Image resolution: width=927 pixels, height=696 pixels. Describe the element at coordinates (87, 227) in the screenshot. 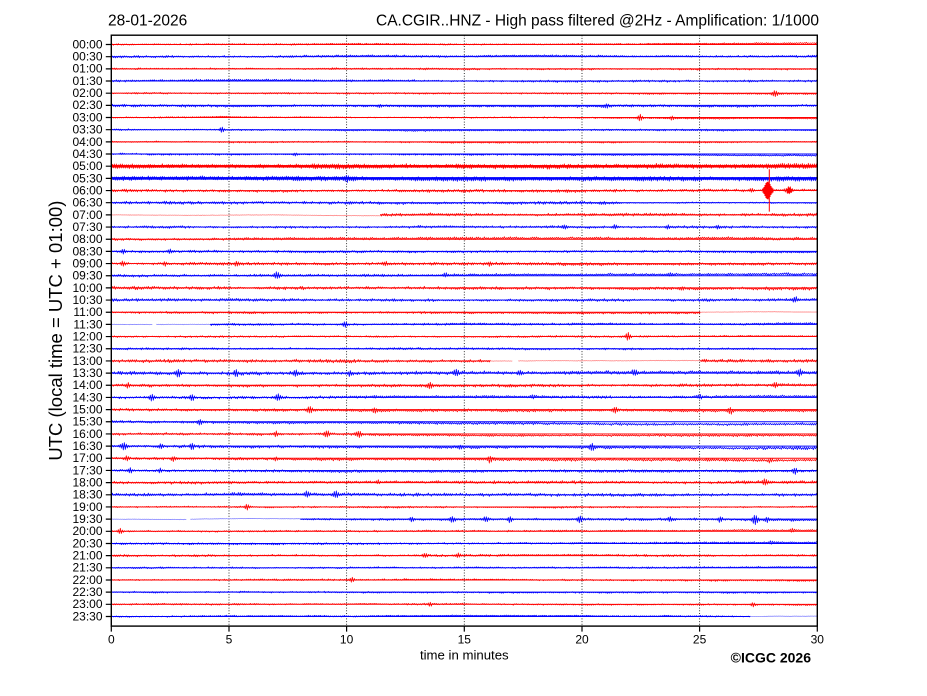

I see `svg-text: 07:30` at that location.